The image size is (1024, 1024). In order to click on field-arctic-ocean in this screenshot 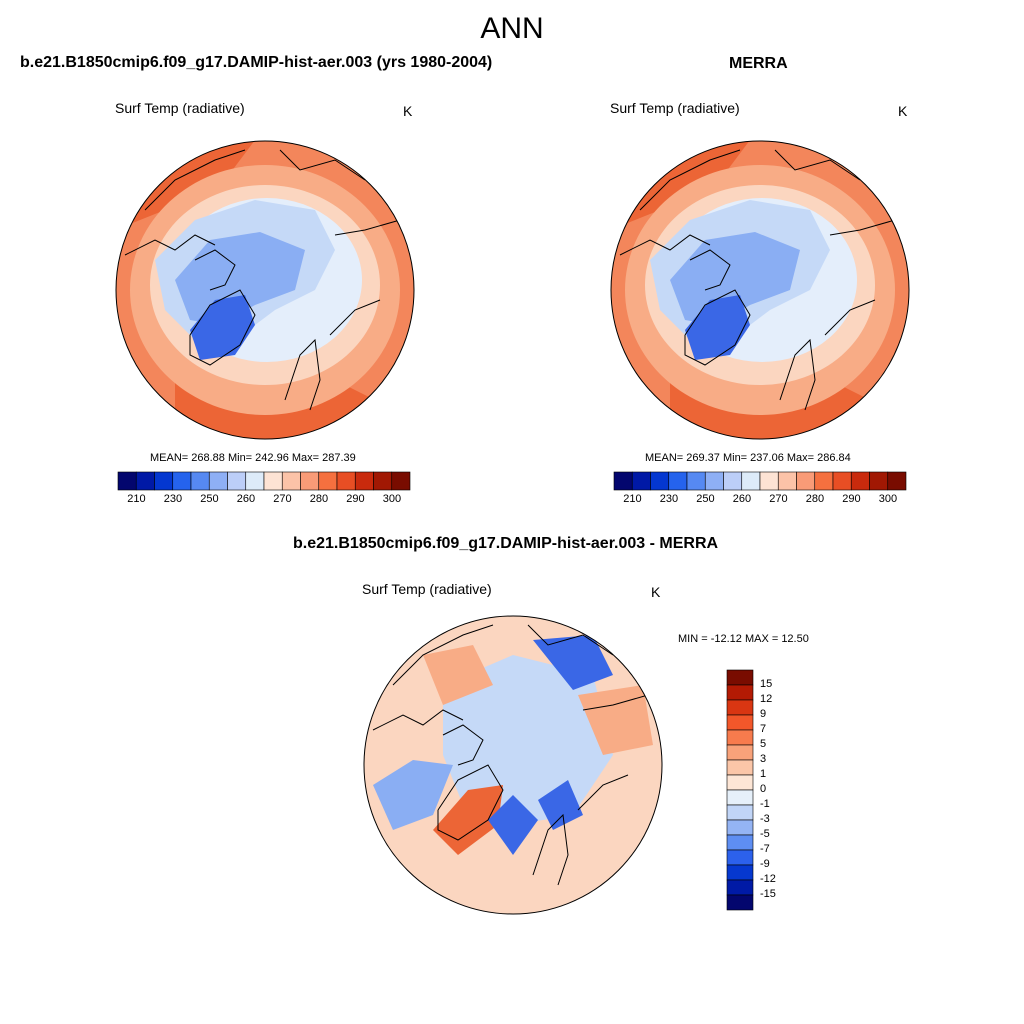, I will do `click(735, 278)`.